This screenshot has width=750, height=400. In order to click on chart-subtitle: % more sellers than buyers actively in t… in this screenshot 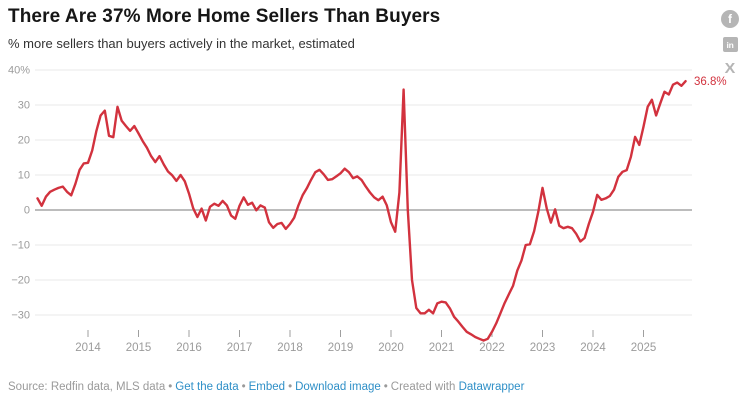, I will do `click(181, 43)`.